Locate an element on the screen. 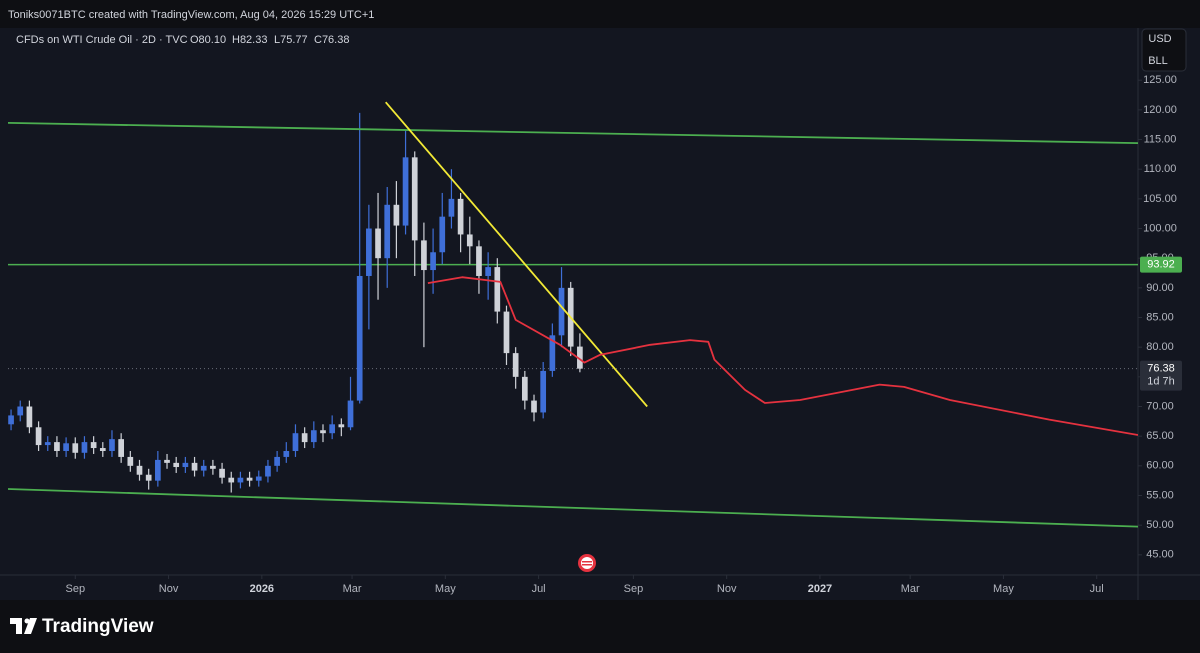 This screenshot has width=1200, height=653. countdown: 1d 7h is located at coordinates (1161, 382).